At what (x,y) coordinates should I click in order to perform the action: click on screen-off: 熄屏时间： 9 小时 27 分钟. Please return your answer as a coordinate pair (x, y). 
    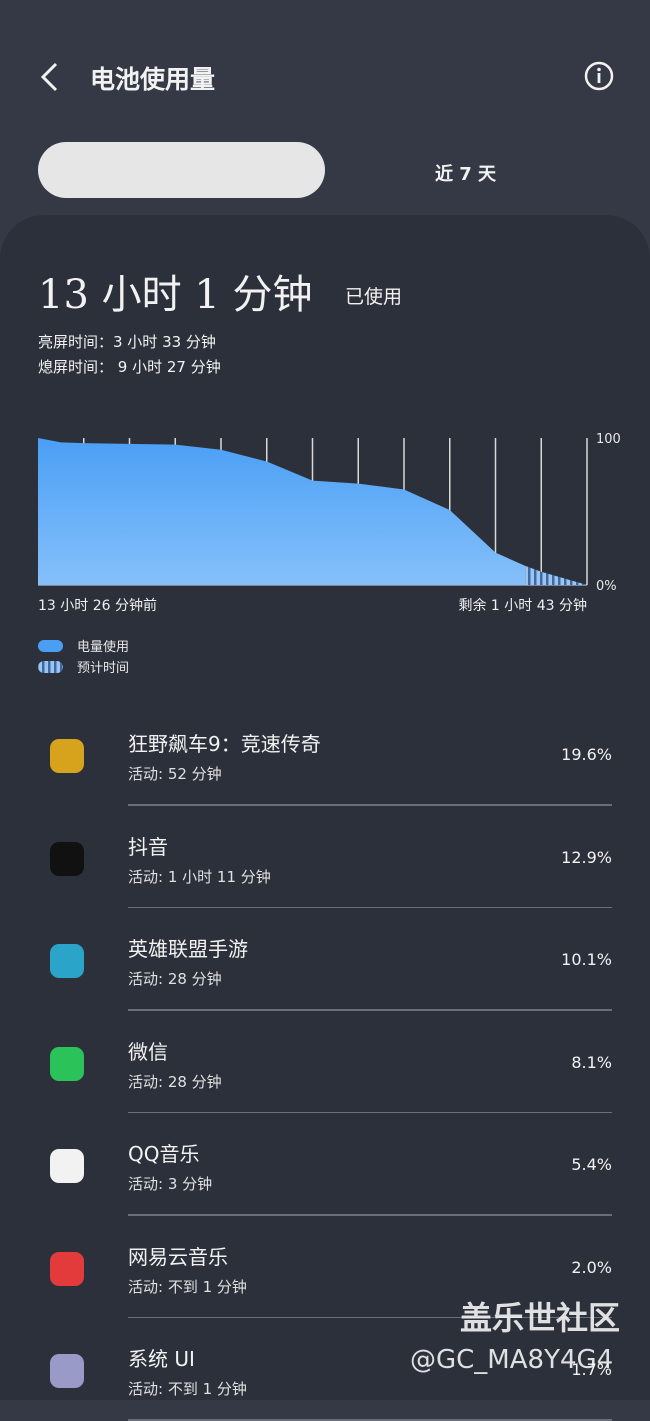
    Looking at the image, I should click on (129, 367).